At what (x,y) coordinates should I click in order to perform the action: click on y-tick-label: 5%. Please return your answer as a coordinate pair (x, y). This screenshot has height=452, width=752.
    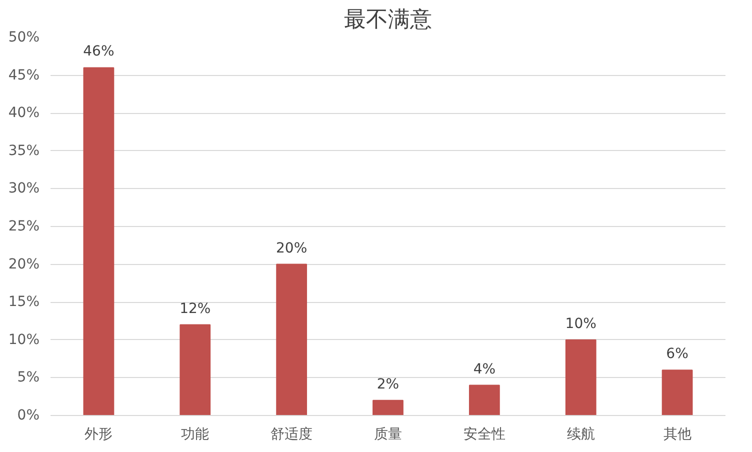
    Looking at the image, I should click on (28, 378).